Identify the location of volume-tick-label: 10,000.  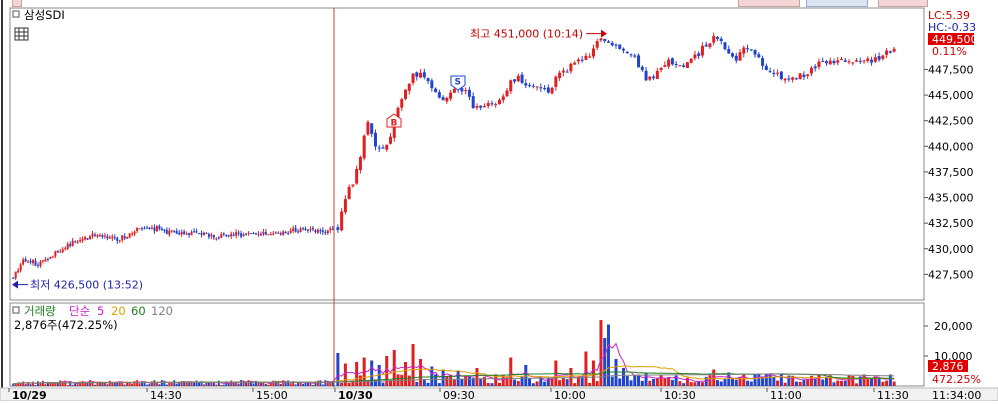
(953, 356).